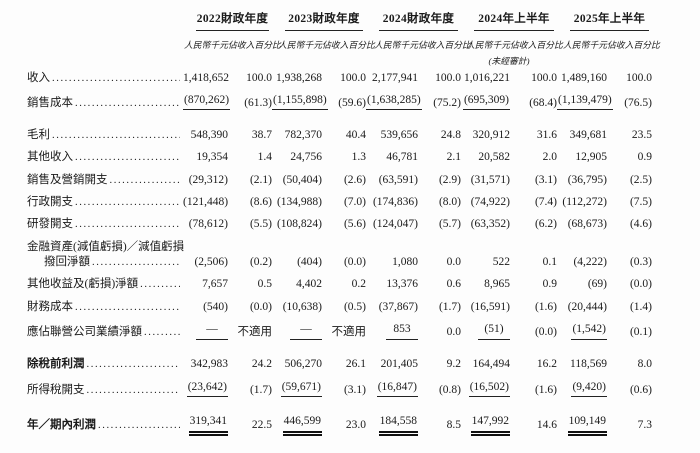  Describe the element at coordinates (533, 388) in the screenshot. I see `cell-percent: (1.6)` at that location.